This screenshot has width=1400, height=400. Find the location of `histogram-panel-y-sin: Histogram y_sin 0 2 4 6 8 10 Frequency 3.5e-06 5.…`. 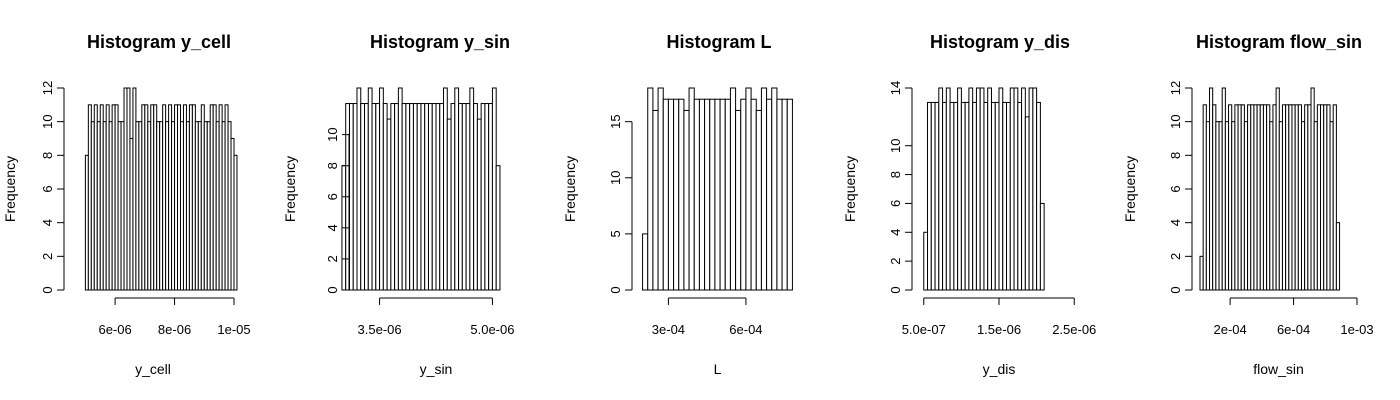

histogram-panel-y-sin: Histogram y_sin 0 2 4 6 8 10 Frequency 3.5e-06 5.… is located at coordinates (398, 204).